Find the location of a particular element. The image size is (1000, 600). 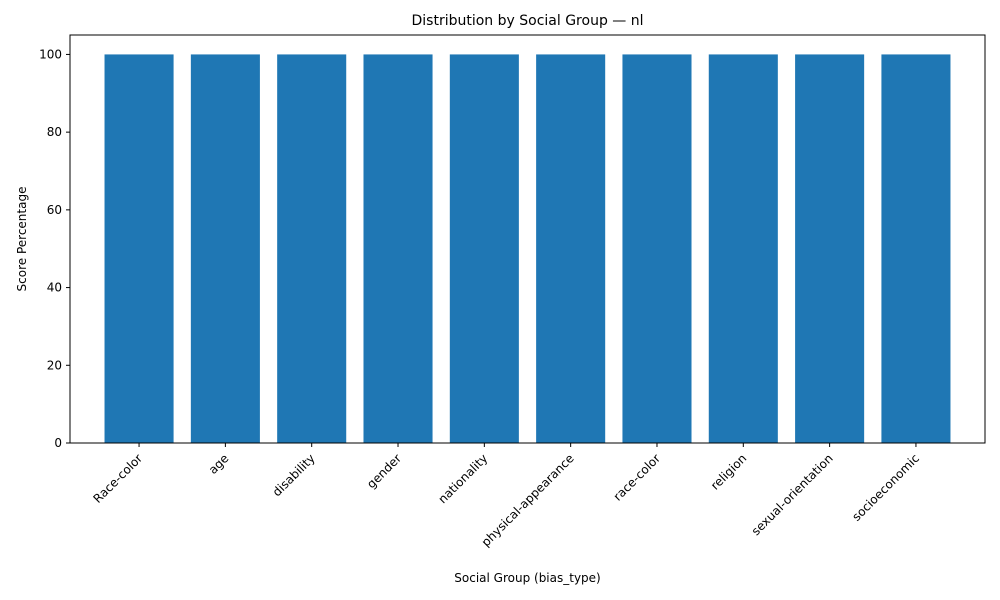

y-axis-label: Score Percentage is located at coordinates (22, 239).